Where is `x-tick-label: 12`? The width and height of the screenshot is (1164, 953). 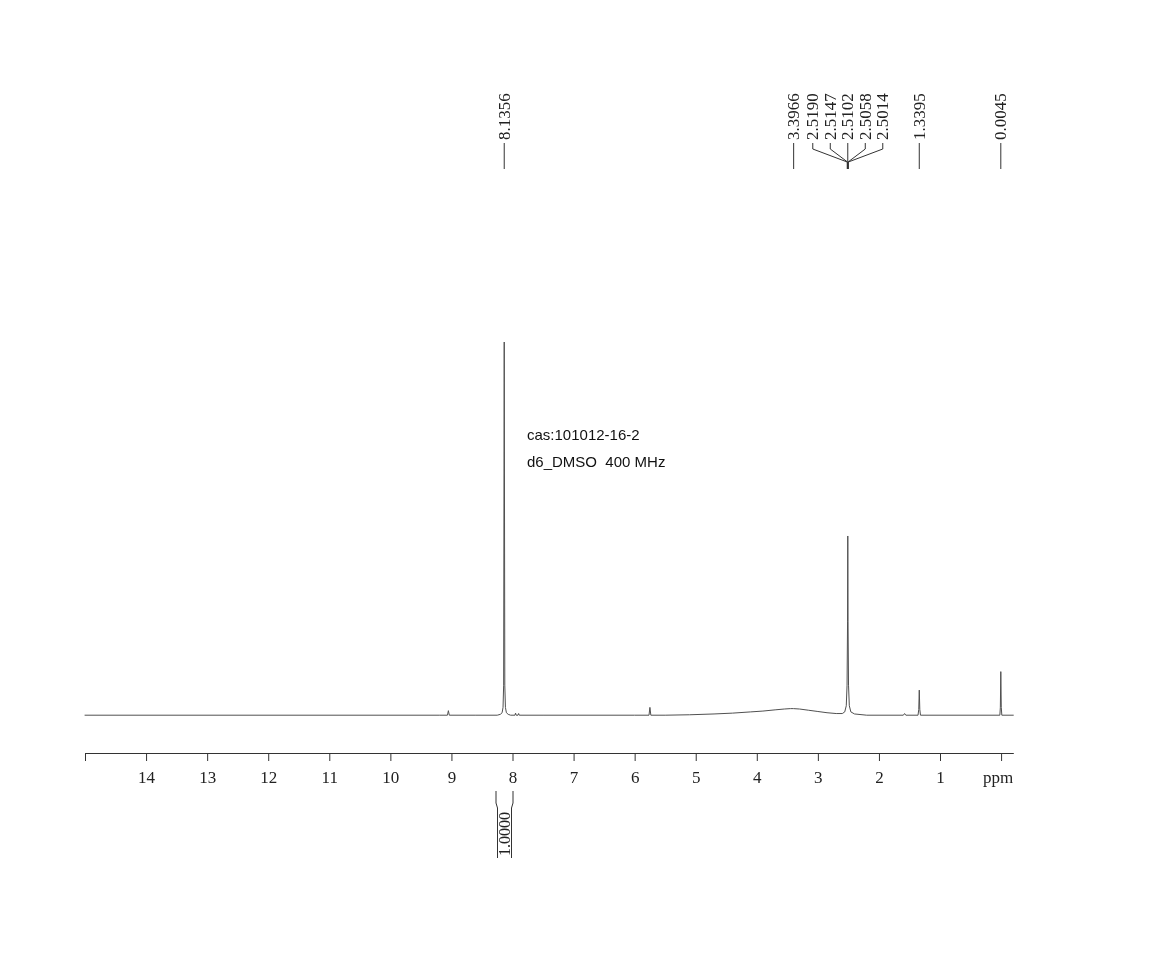
x-tick-label: 12 is located at coordinates (269, 778).